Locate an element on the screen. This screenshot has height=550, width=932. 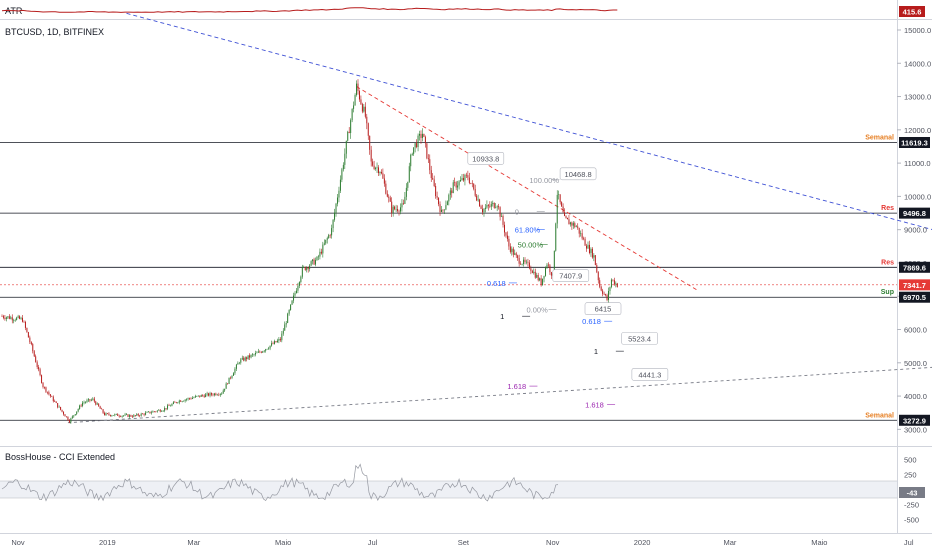
fib-label: 1 is located at coordinates (596, 351).